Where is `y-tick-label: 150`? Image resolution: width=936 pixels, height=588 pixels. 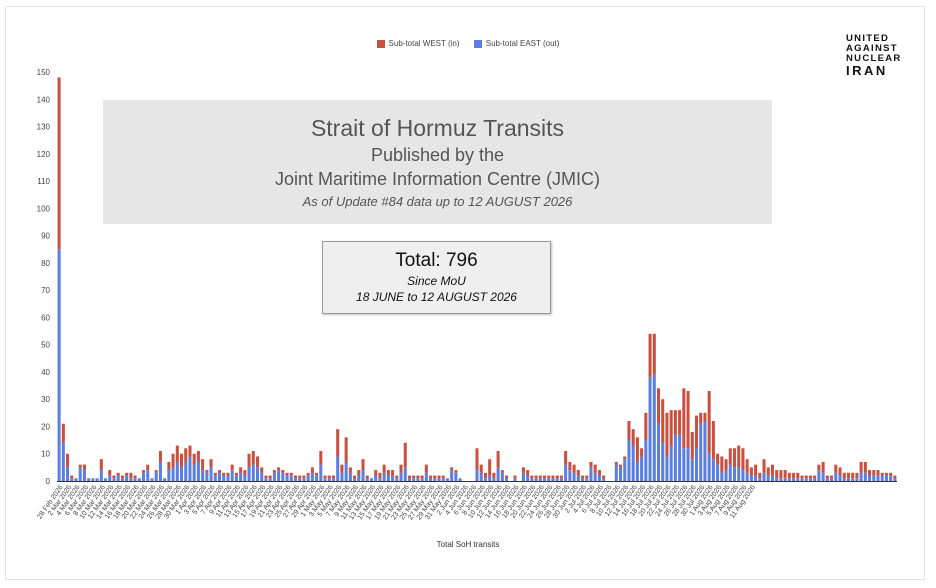 y-tick-label: 150 is located at coordinates (44, 72).